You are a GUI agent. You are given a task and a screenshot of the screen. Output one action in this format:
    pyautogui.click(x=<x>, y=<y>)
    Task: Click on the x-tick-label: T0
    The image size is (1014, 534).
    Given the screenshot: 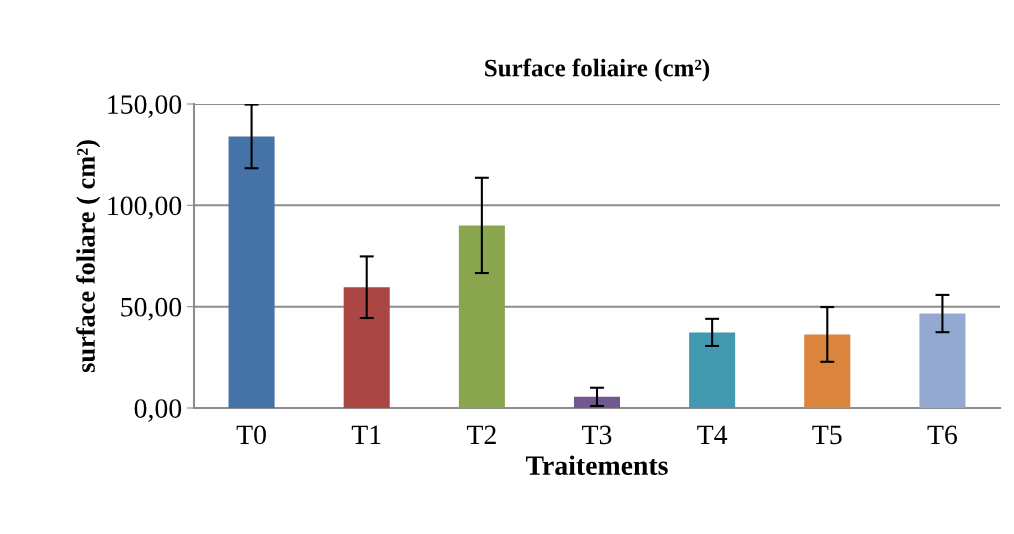 What is the action you would take?
    pyautogui.click(x=251, y=435)
    